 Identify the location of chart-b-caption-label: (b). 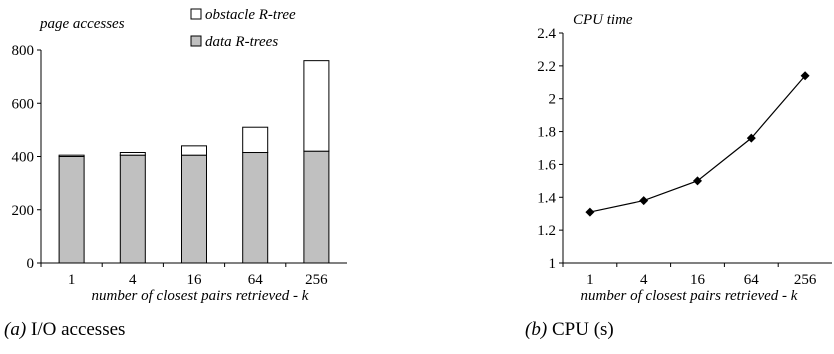
(536, 329).